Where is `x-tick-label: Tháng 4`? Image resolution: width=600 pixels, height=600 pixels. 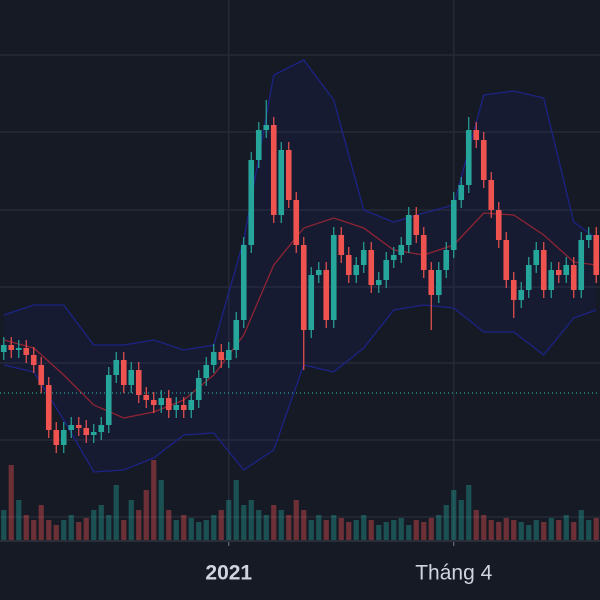
x-tick-label: Tháng 4 is located at coordinates (453, 573).